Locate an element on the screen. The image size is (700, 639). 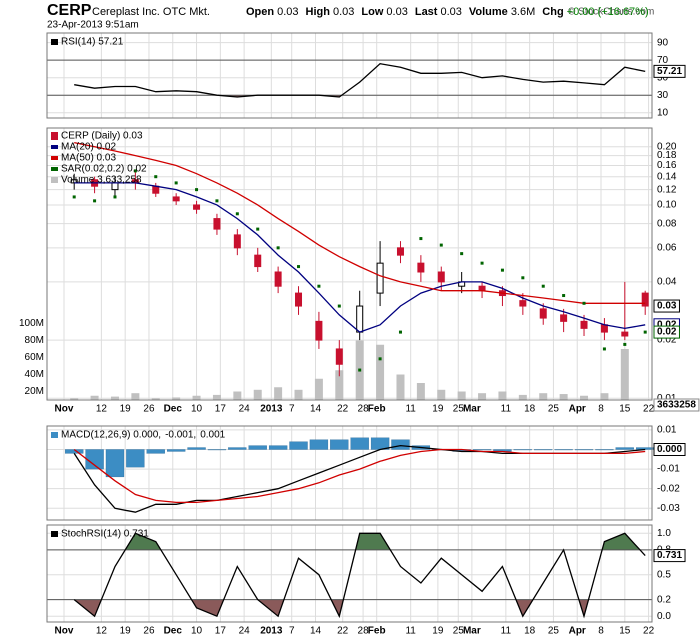
x-tick-label: Nov is located at coordinates (64, 409).